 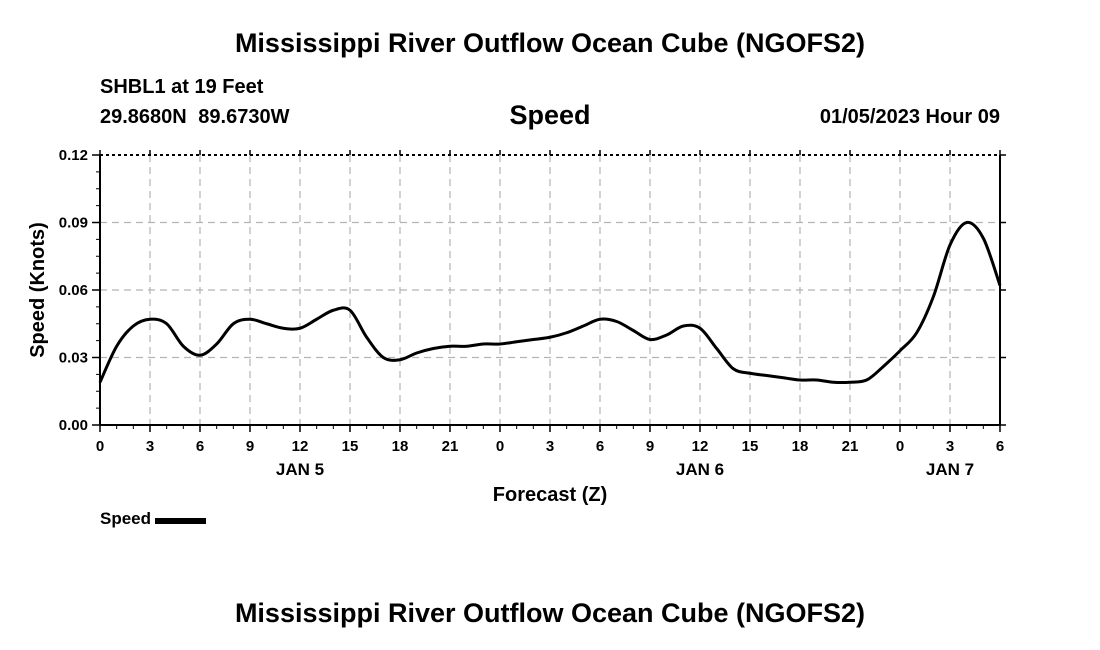 I want to click on date-label: JAN 6, so click(x=700, y=469).